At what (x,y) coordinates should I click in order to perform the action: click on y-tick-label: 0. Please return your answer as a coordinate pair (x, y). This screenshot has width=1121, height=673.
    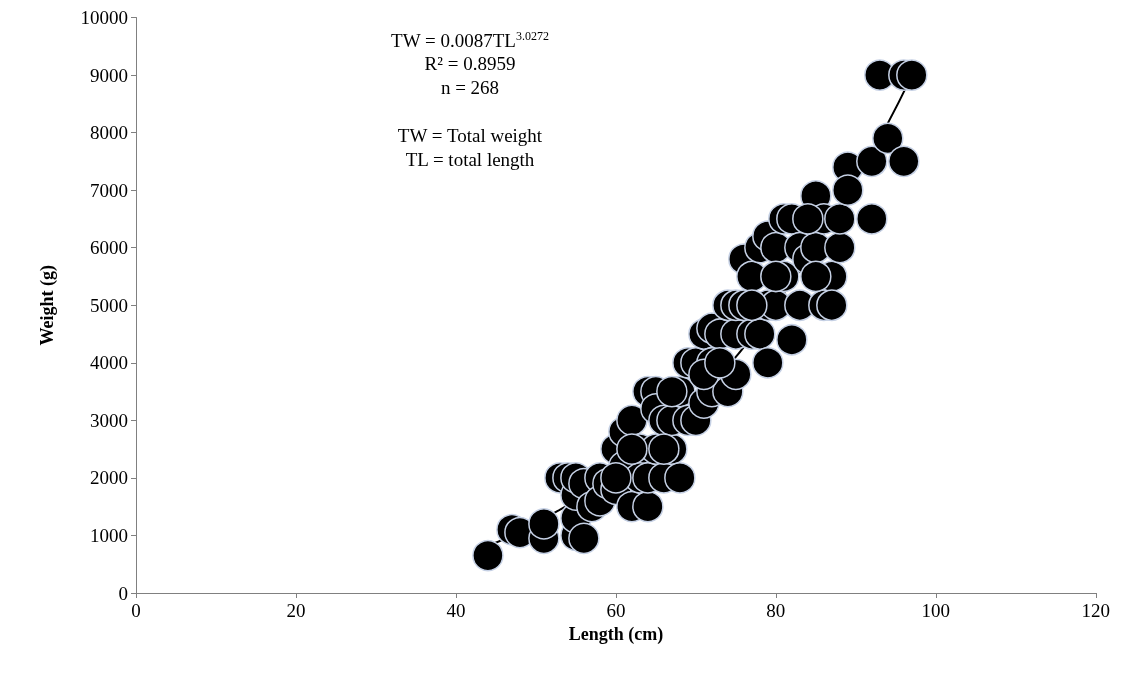
    Looking at the image, I should click on (123, 593).